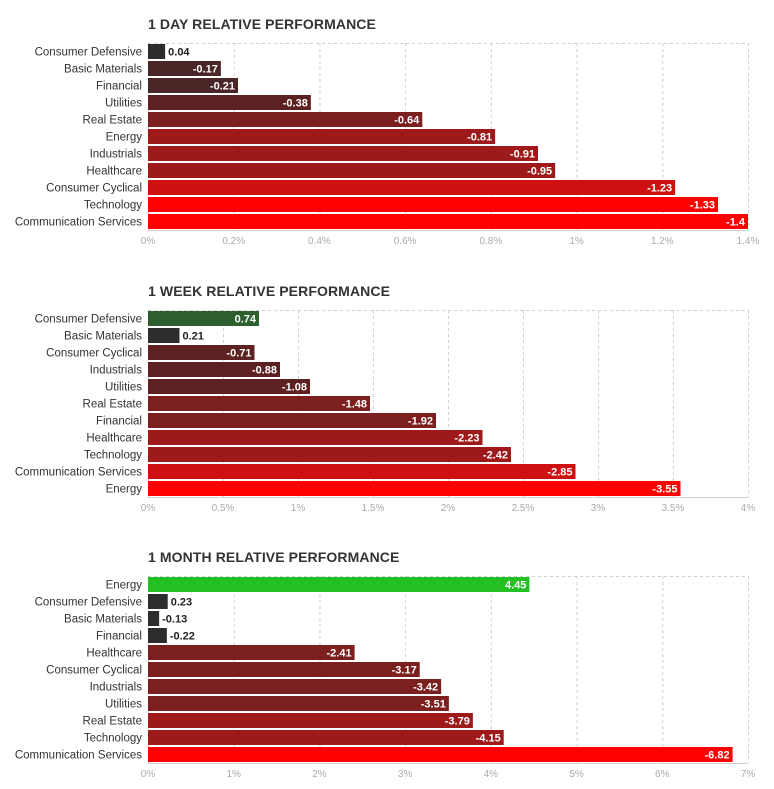  I want to click on bar-value-label: -1.08, so click(294, 388).